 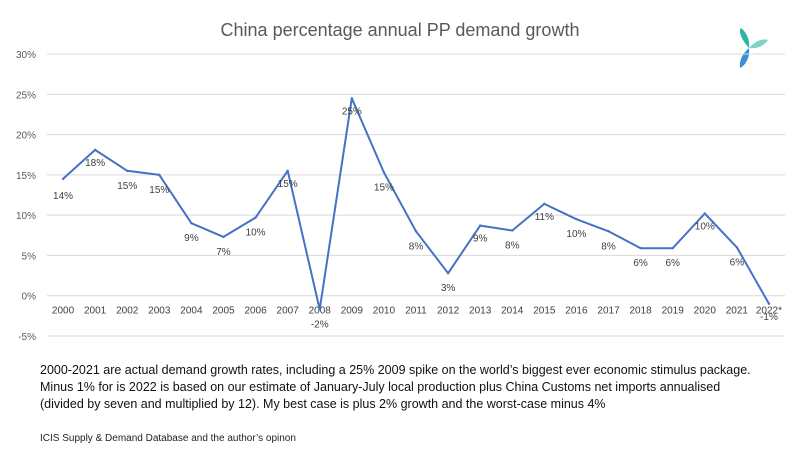 I want to click on x-tick-label: 2004, so click(x=191, y=311).